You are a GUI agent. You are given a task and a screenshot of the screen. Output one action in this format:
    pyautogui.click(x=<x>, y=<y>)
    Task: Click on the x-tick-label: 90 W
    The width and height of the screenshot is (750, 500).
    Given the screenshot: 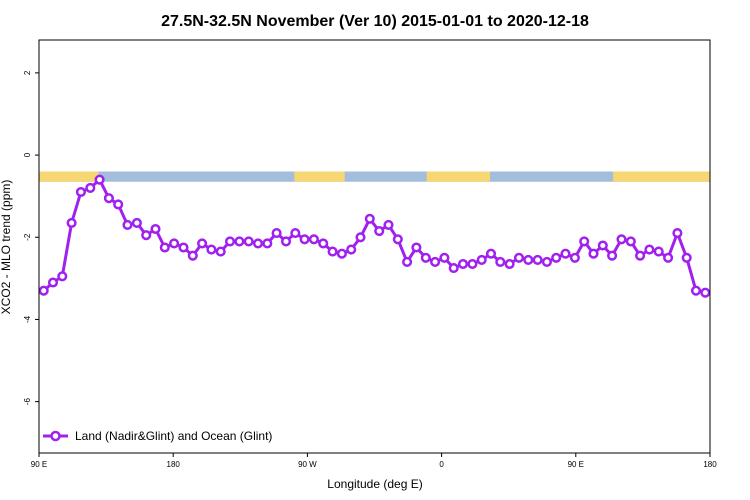 What is the action you would take?
    pyautogui.click(x=307, y=464)
    